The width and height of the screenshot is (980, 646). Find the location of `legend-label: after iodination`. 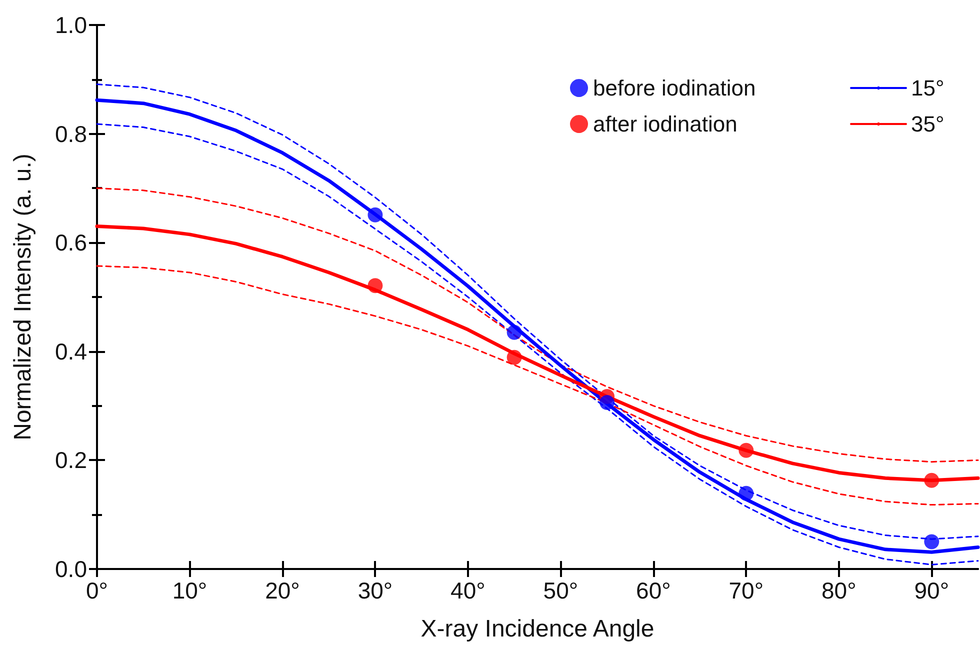

legend-label: after iodination is located at coordinates (665, 124).